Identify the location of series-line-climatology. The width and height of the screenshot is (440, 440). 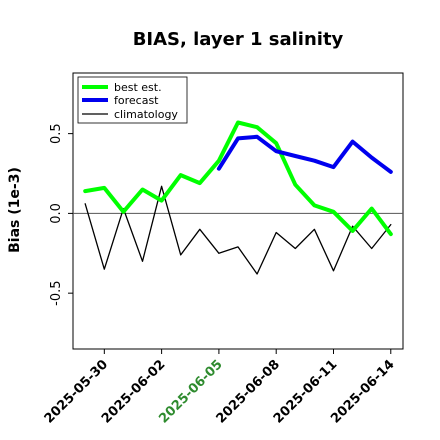
(238, 230).